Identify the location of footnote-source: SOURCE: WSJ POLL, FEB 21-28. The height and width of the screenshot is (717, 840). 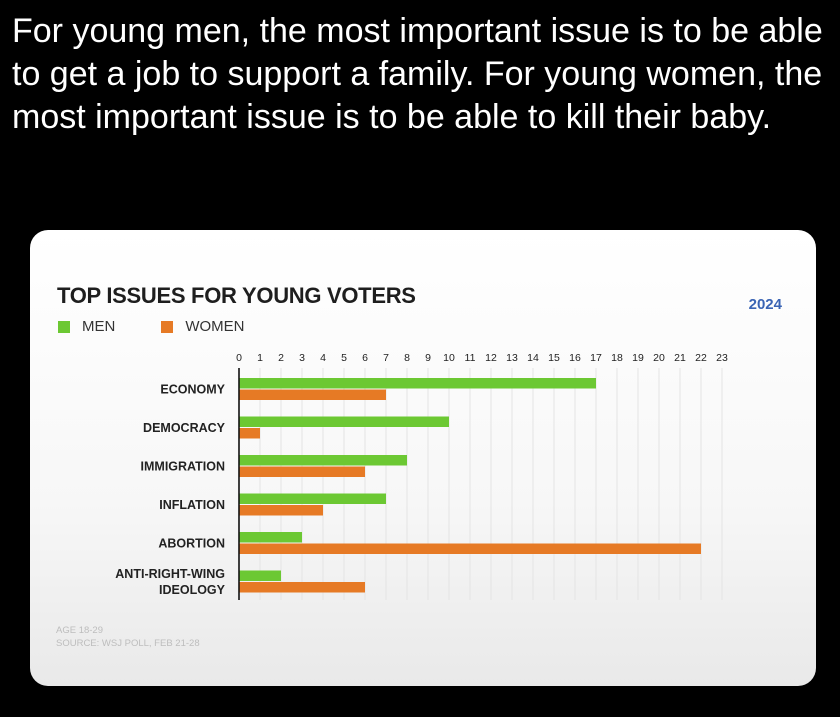
(128, 643).